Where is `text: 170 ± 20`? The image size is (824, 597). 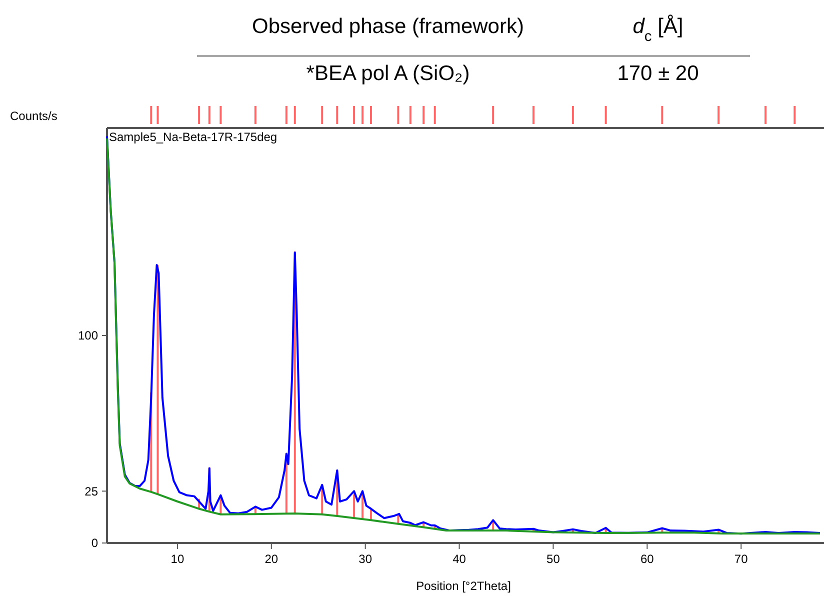 text: 170 ± 20 is located at coordinates (658, 73).